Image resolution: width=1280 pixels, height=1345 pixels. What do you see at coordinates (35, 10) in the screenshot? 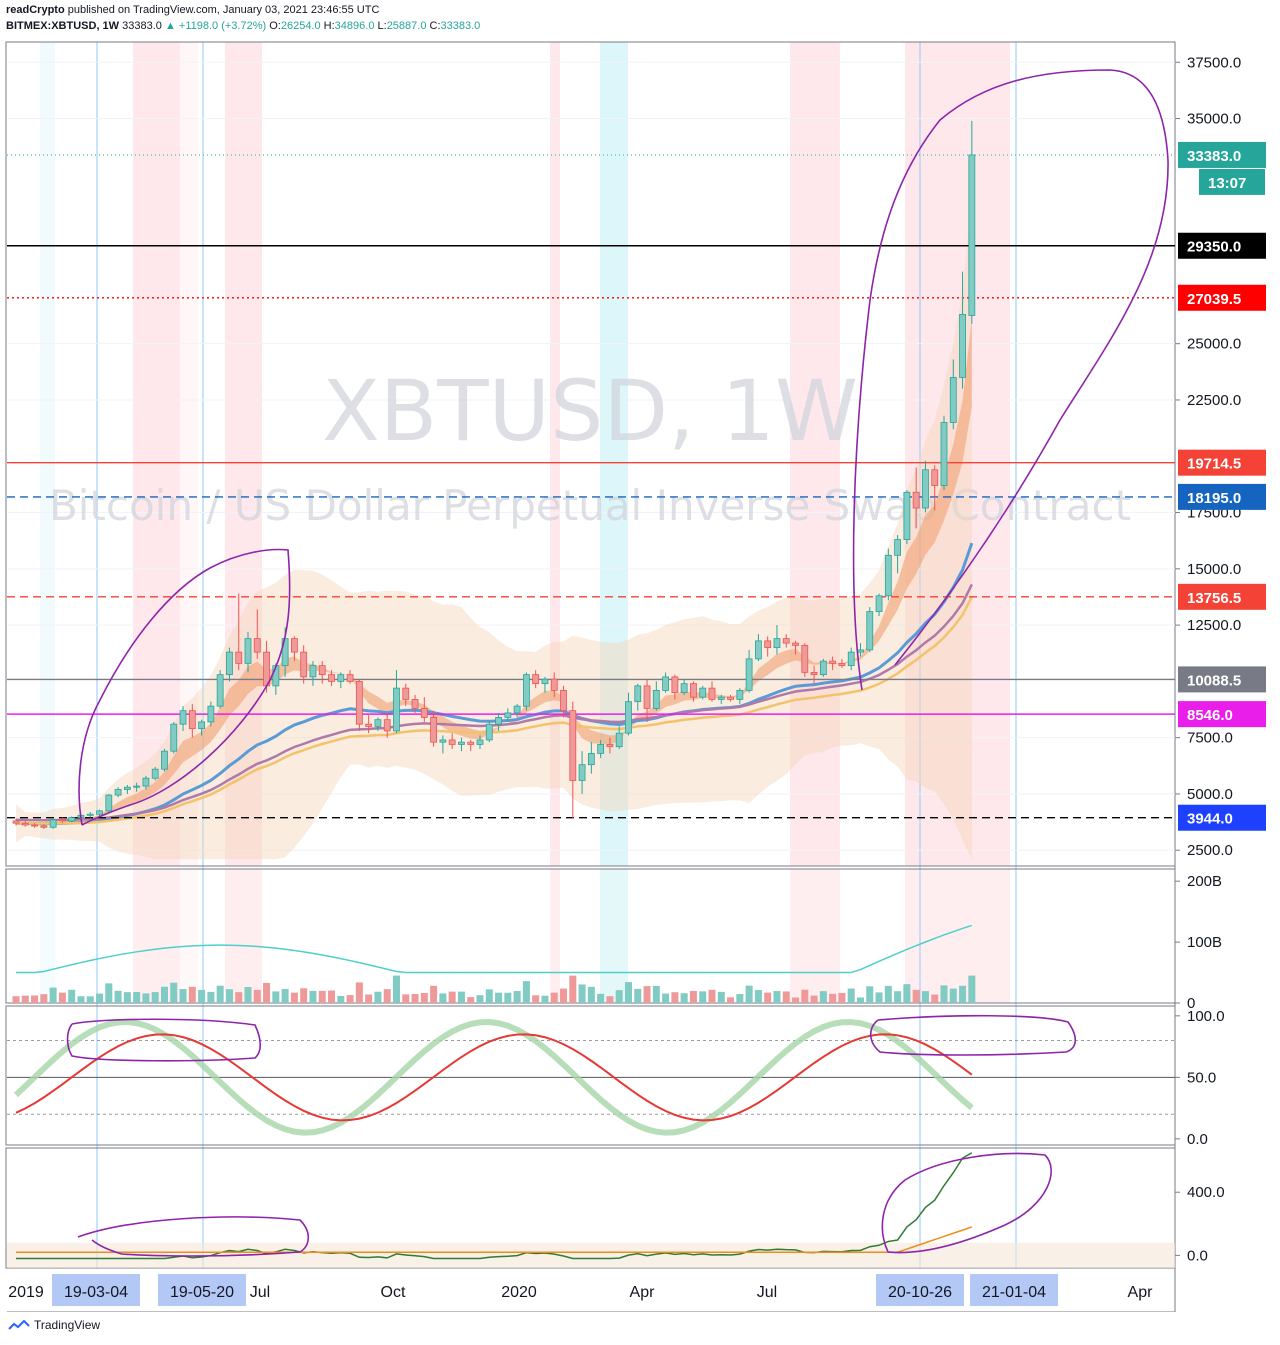
I see `publisher-name: readCrypto` at bounding box center [35, 10].